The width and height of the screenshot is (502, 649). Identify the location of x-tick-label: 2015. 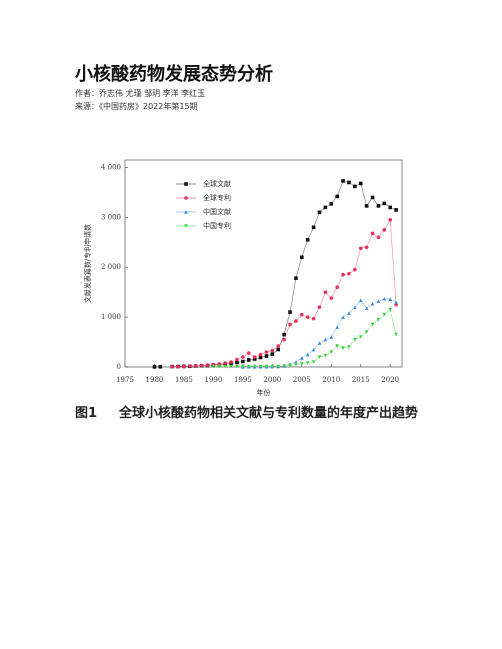
(361, 380).